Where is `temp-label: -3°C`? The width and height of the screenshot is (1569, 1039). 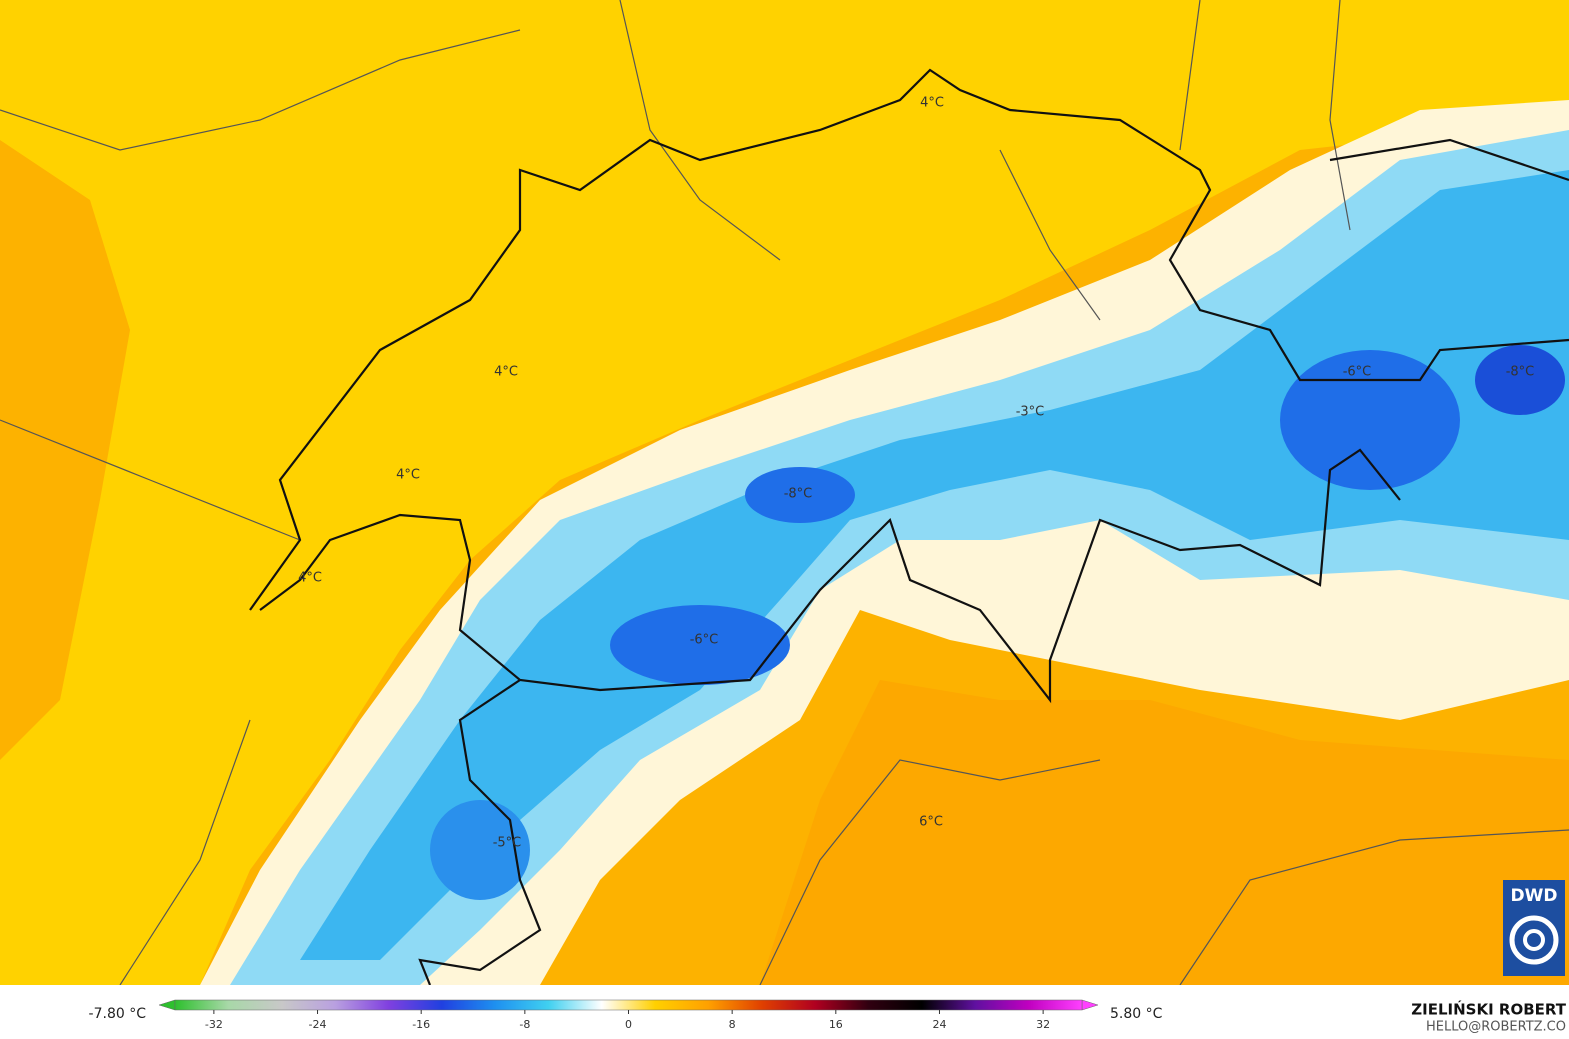 temp-label: -3°C is located at coordinates (1030, 412).